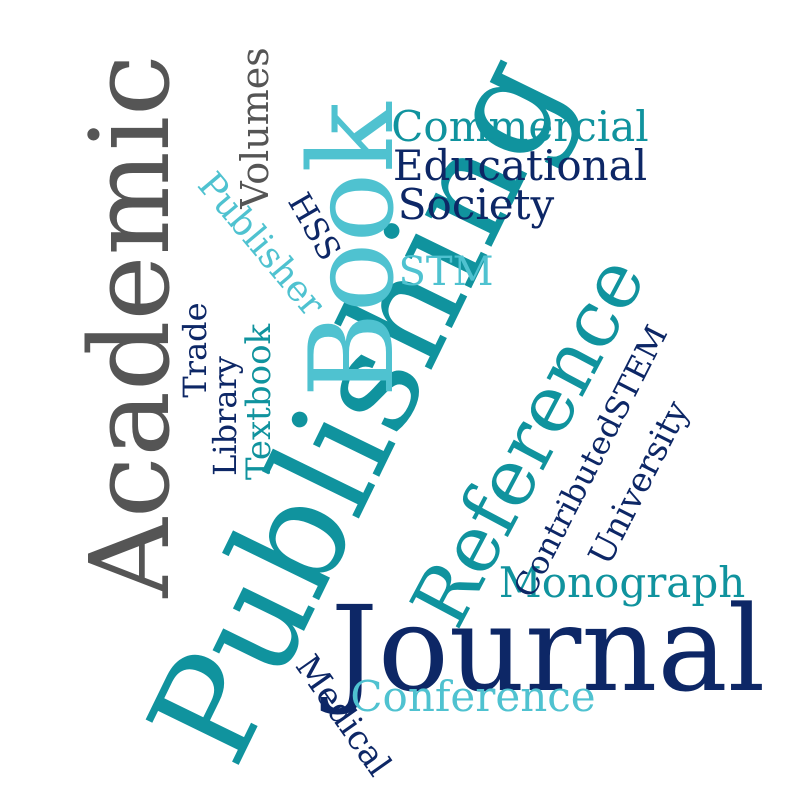 The height and width of the screenshot is (800, 800). What do you see at coordinates (259, 401) in the screenshot?
I see `word-textbook: Textbook` at bounding box center [259, 401].